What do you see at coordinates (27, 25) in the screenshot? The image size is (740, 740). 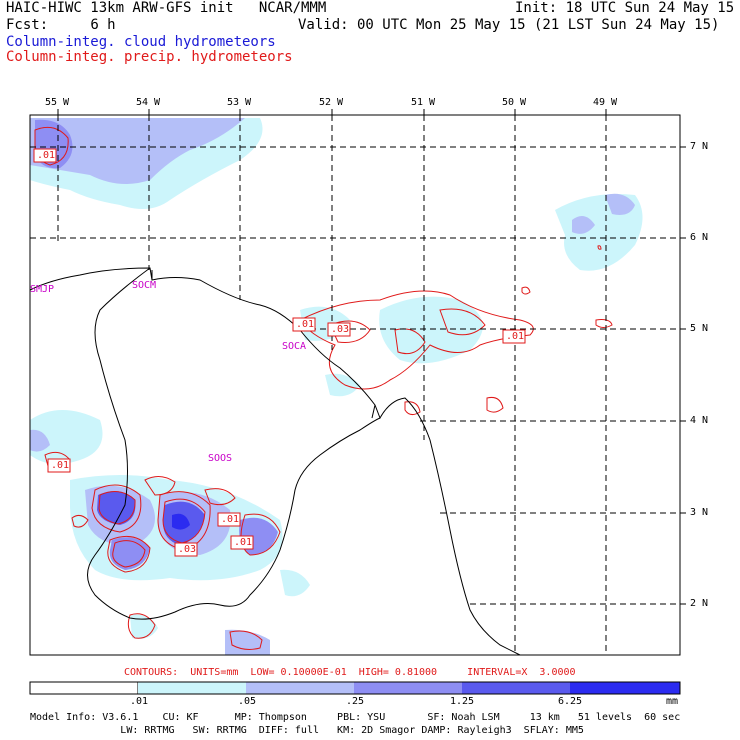 I see `fcst-label: Fcst:` at bounding box center [27, 25].